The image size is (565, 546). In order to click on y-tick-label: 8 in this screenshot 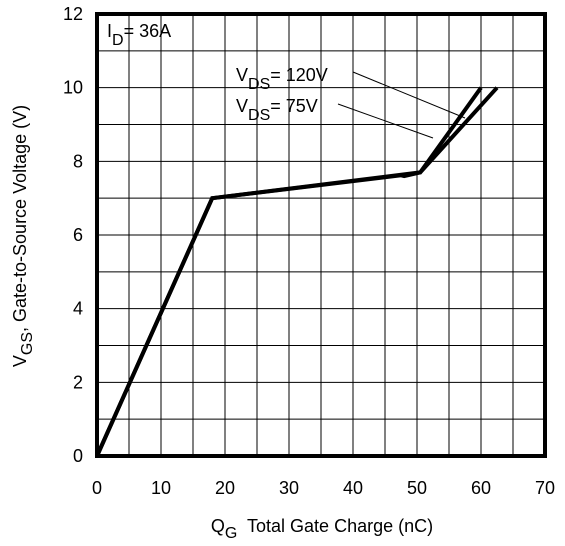, I will do `click(78, 161)`.